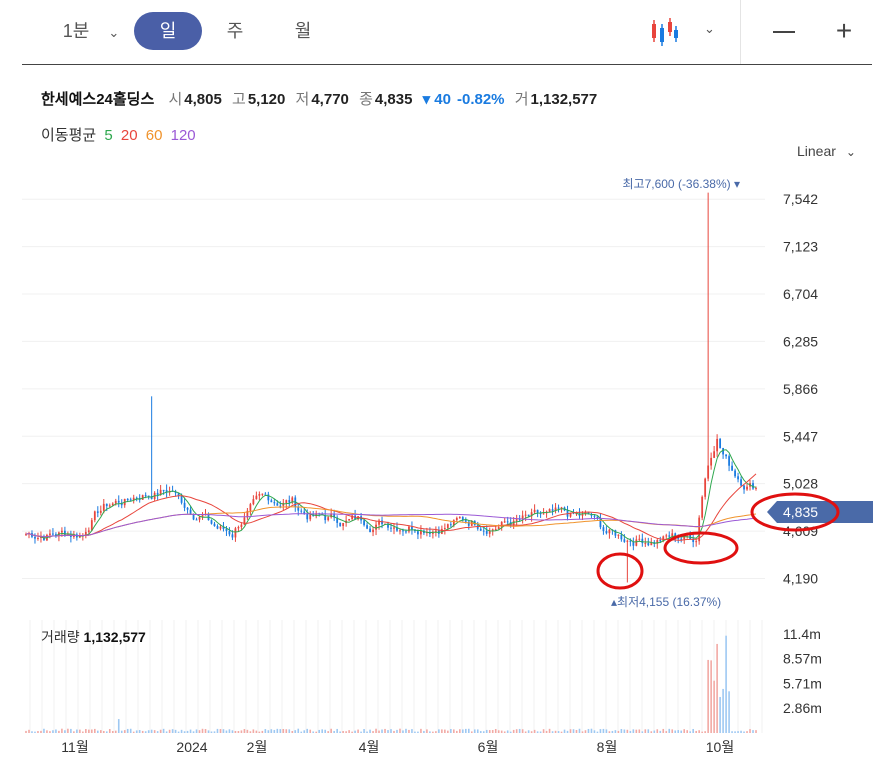 The image size is (885, 765). Describe the element at coordinates (826, 151) in the screenshot. I see `scale-selector: Linear ⌄` at that location.